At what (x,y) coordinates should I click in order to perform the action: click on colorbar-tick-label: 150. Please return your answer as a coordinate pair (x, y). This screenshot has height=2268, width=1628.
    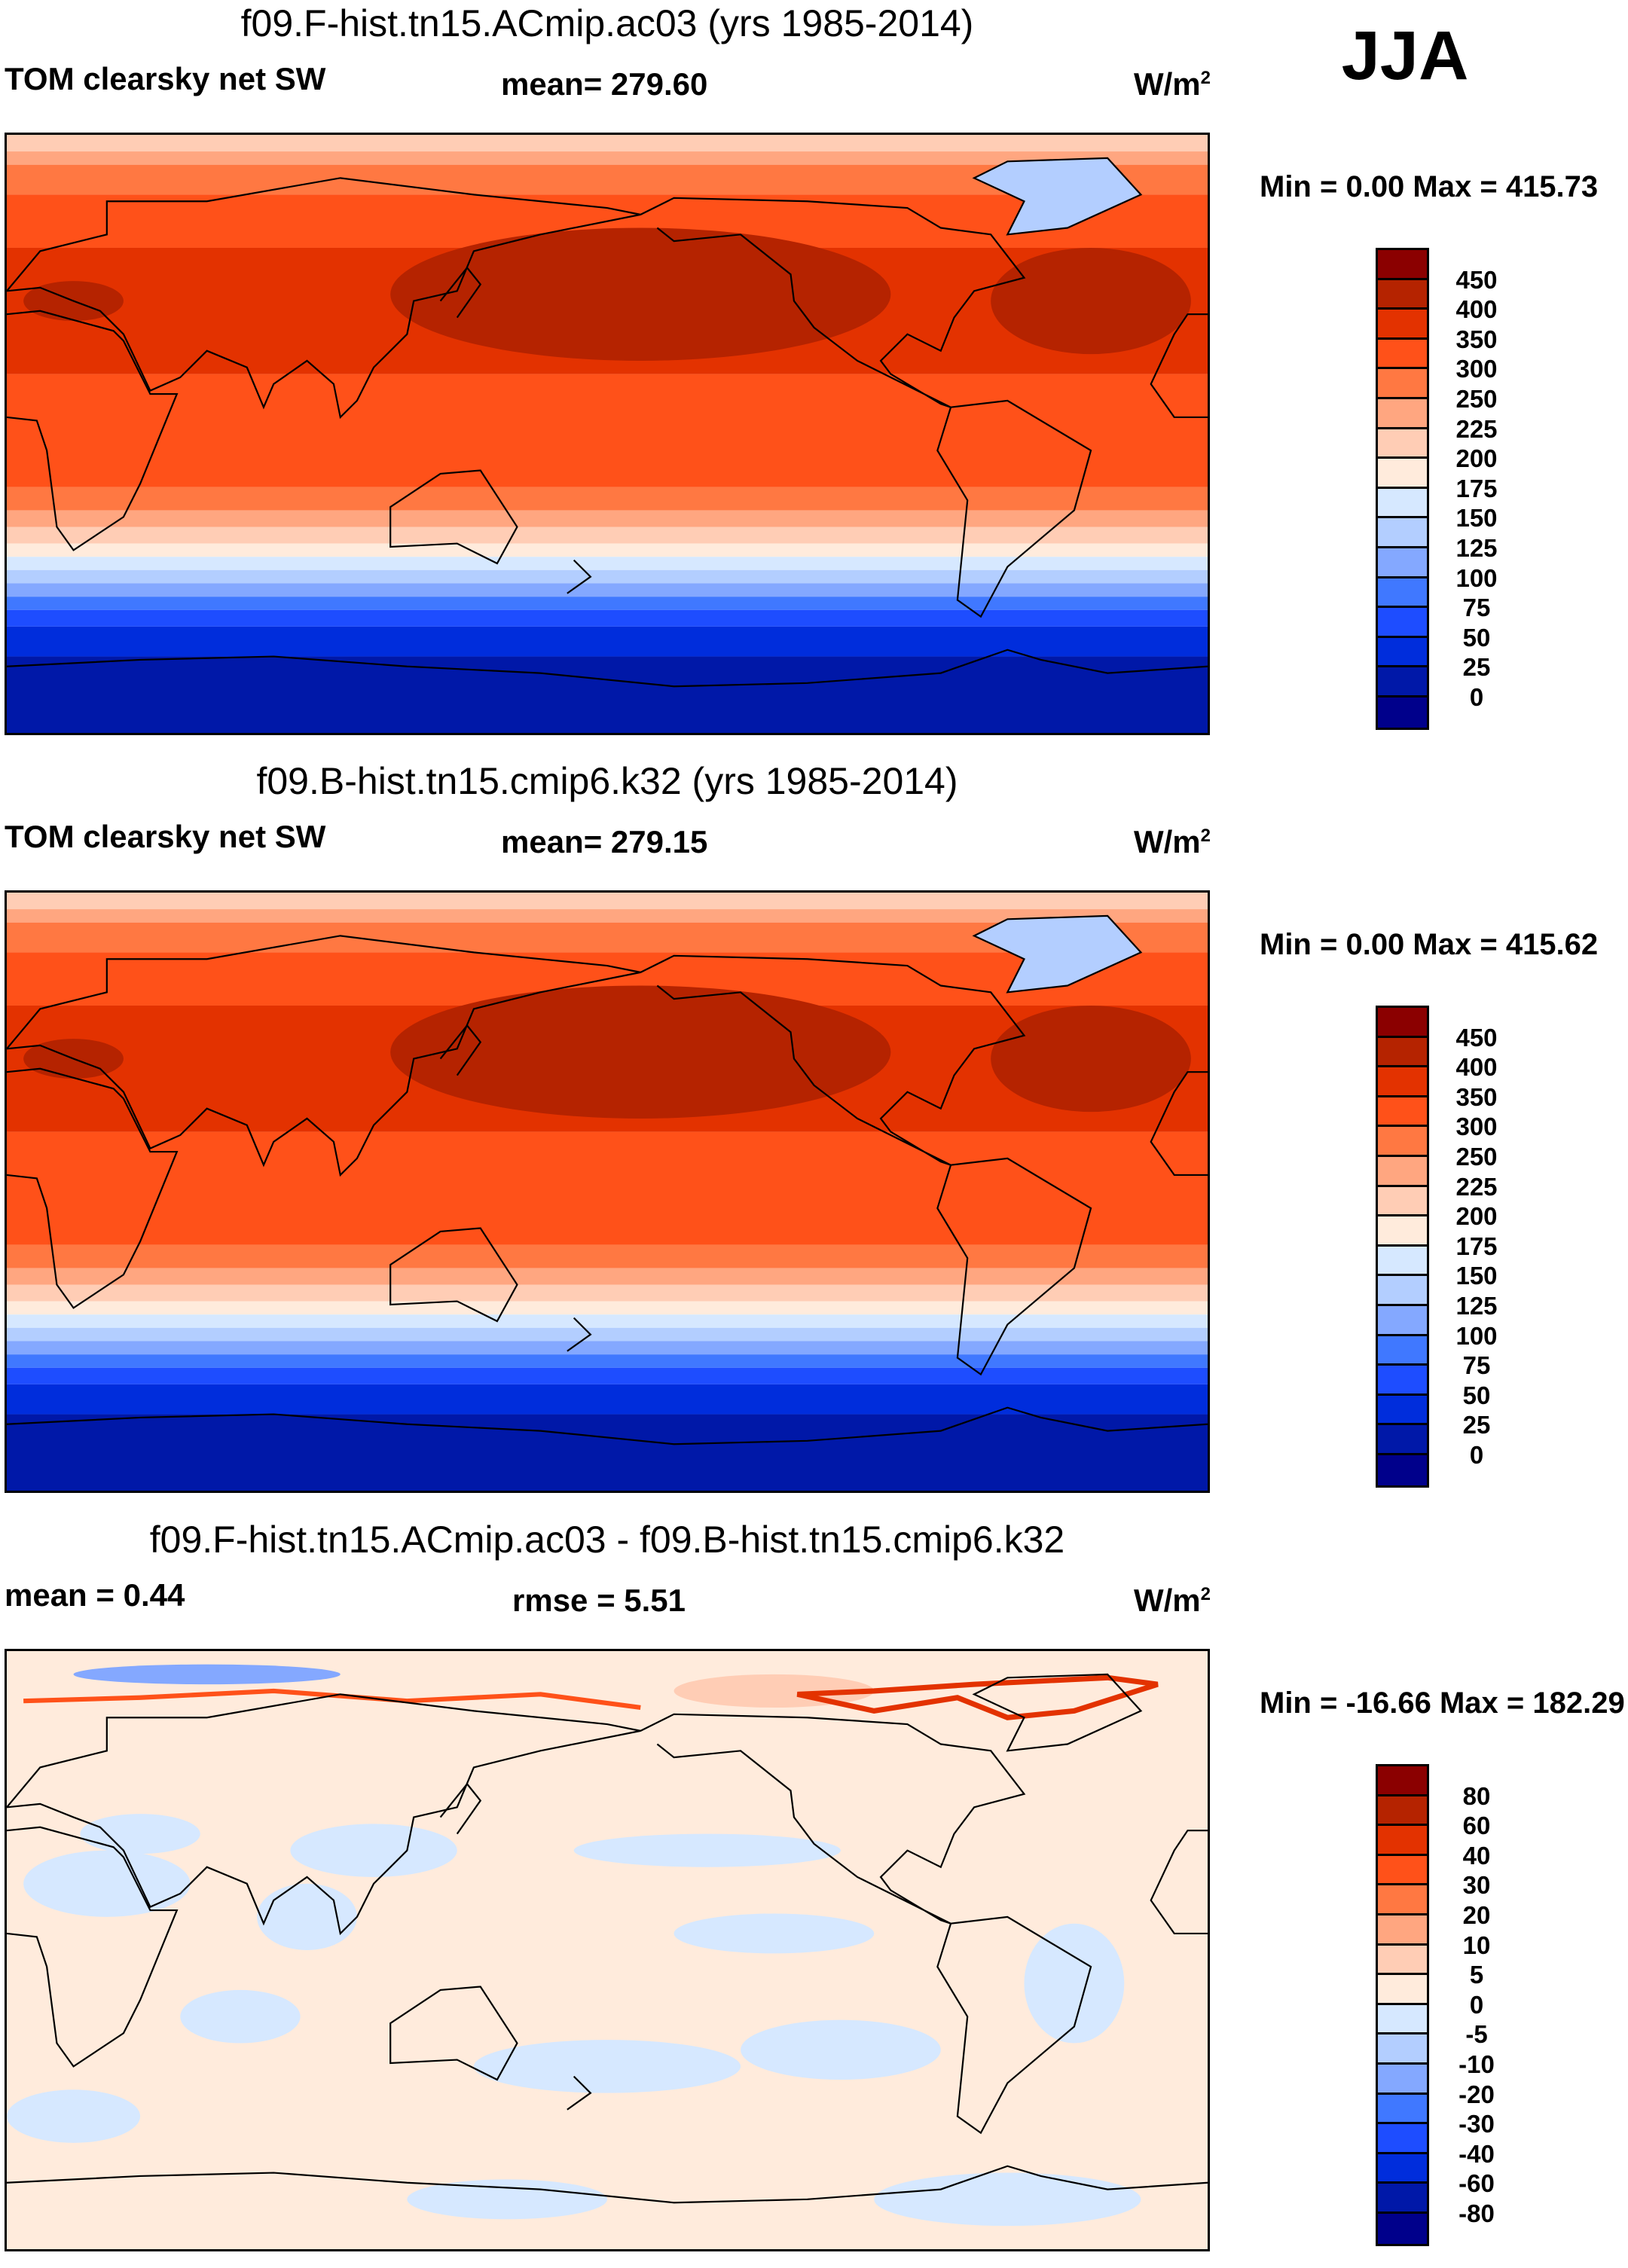
    Looking at the image, I should click on (1476, 1276).